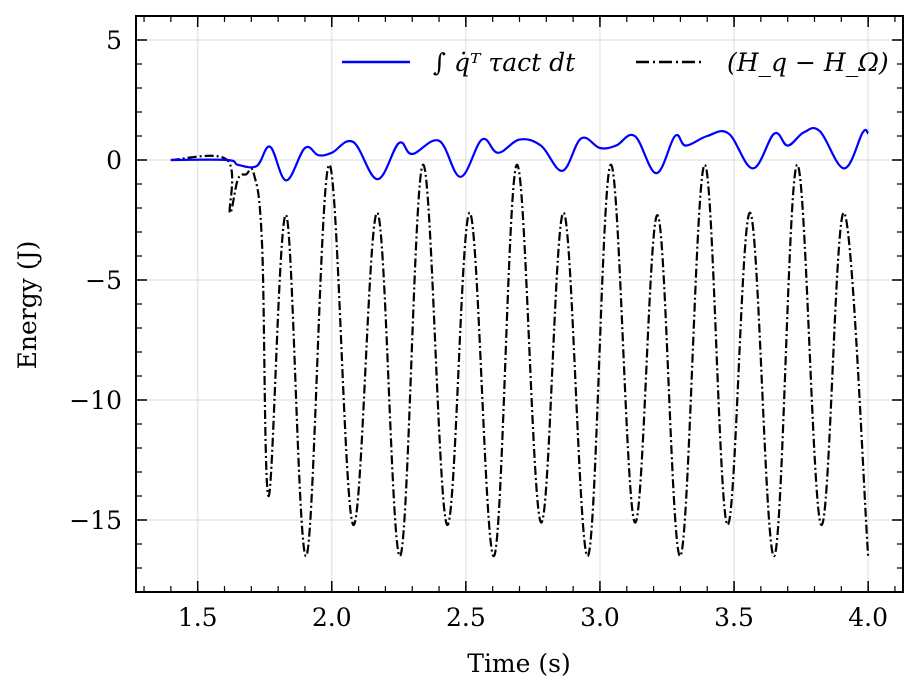  Describe the element at coordinates (95, 520) in the screenshot. I see `y-tick-label: −15` at that location.